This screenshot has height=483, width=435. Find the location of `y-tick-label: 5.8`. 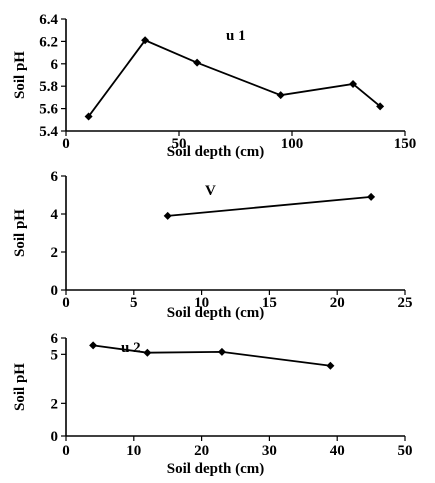

y-tick-label: 5.8 is located at coordinates (48, 87).